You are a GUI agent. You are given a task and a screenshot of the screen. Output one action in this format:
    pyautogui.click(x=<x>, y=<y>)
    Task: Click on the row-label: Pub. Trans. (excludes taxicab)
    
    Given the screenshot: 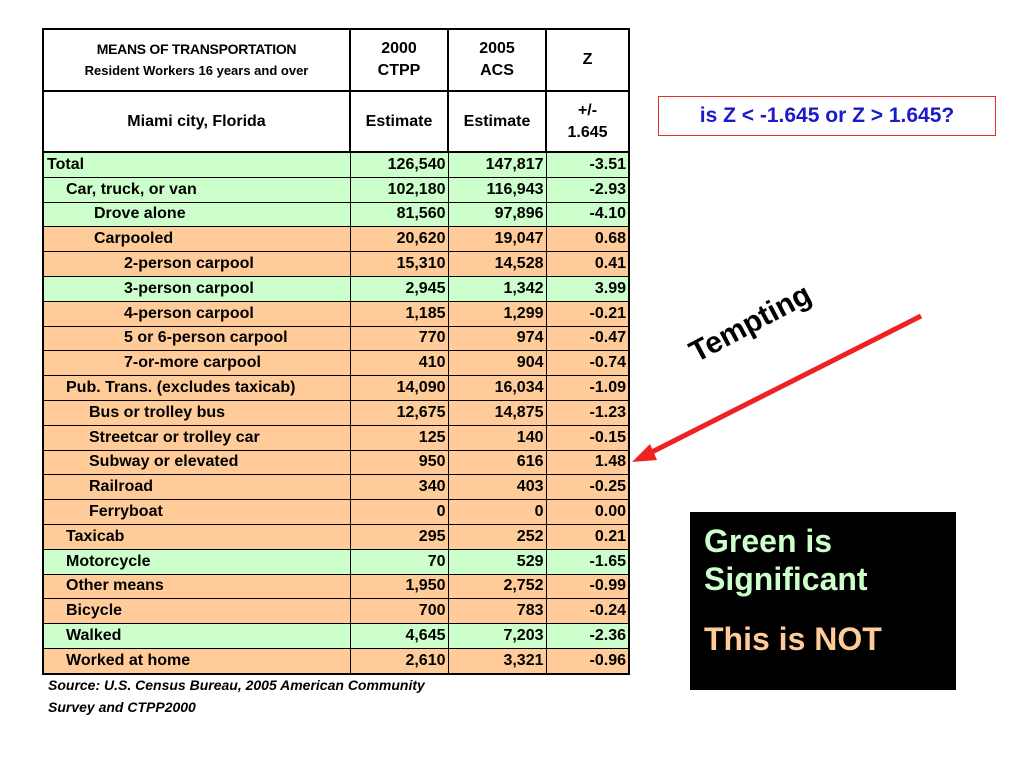 What is the action you would take?
    pyautogui.click(x=196, y=388)
    